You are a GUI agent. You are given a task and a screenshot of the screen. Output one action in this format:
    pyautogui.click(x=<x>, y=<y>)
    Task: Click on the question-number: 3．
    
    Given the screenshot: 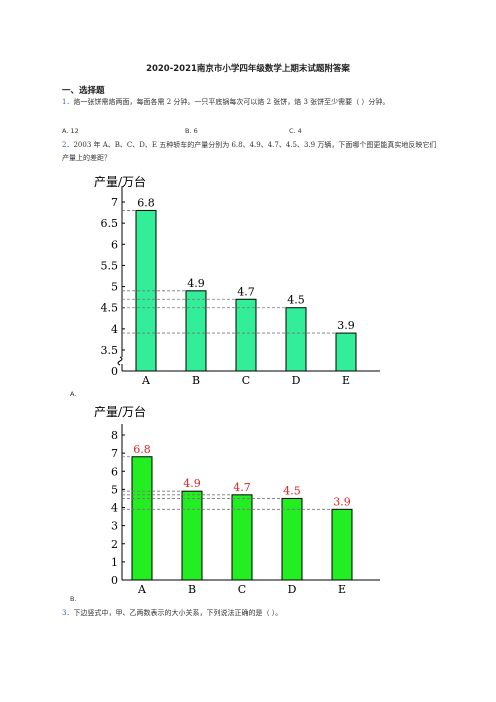 What is the action you would take?
    pyautogui.click(x=68, y=613)
    